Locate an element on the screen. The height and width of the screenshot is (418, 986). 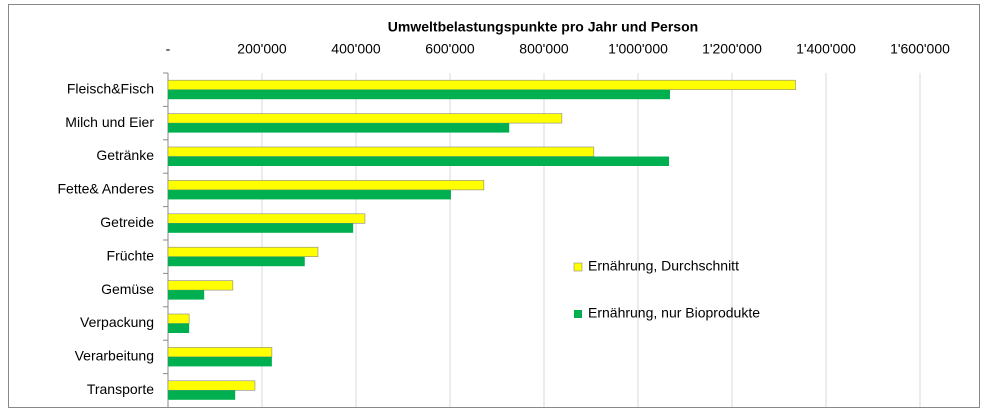
y-tick-label: Fleisch&Fisch is located at coordinates (110, 88).